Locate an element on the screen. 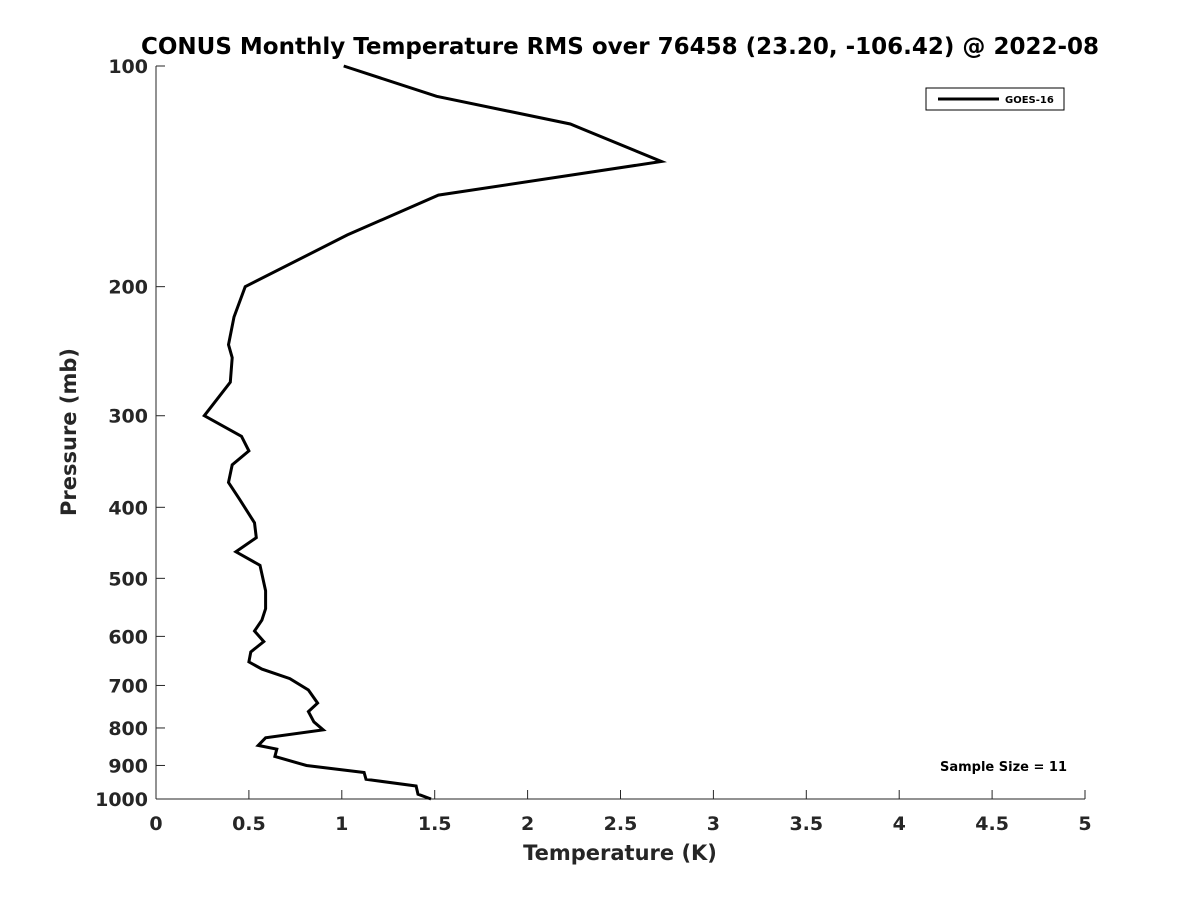  x-tick-label: 3 is located at coordinates (713, 824).